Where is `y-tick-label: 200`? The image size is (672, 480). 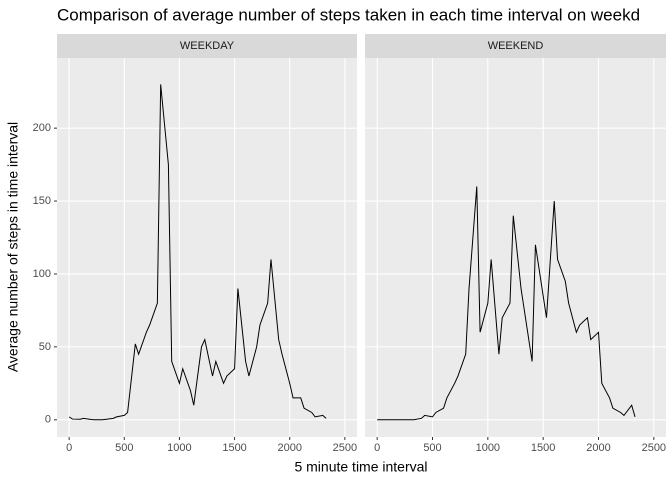 y-tick-label: 200 is located at coordinates (42, 128).